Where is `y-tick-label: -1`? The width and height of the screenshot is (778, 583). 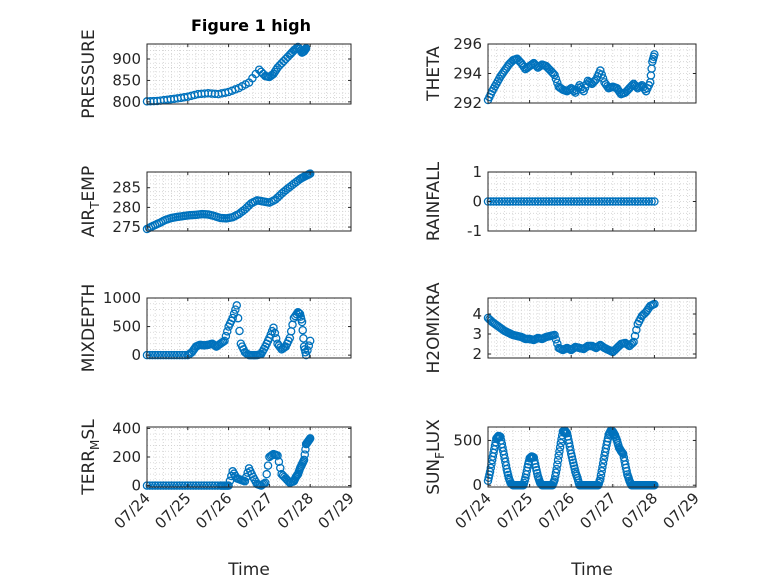
y-tick-label: -1 is located at coordinates (474, 231).